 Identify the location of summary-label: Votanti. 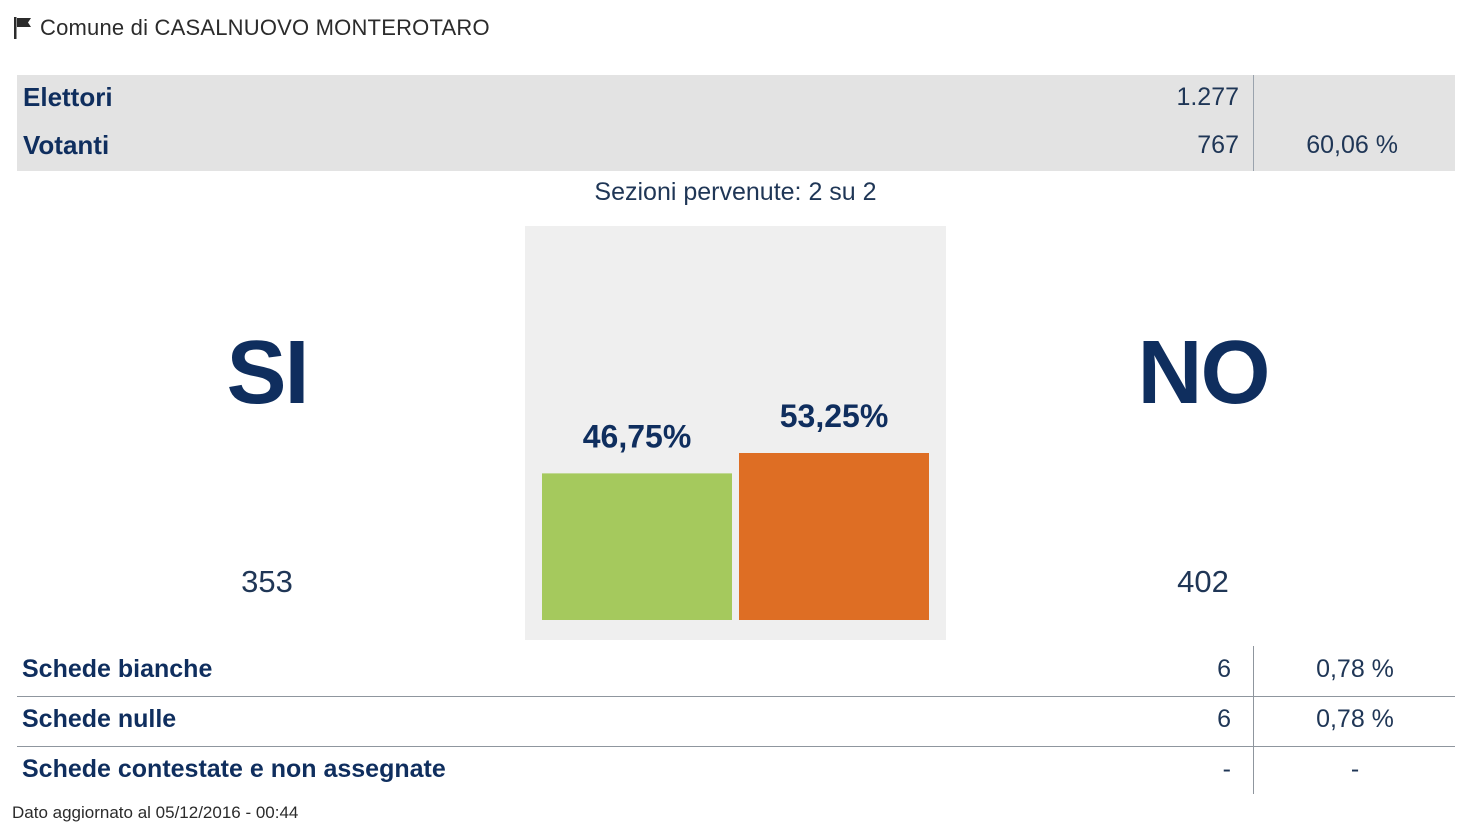
(66, 145).